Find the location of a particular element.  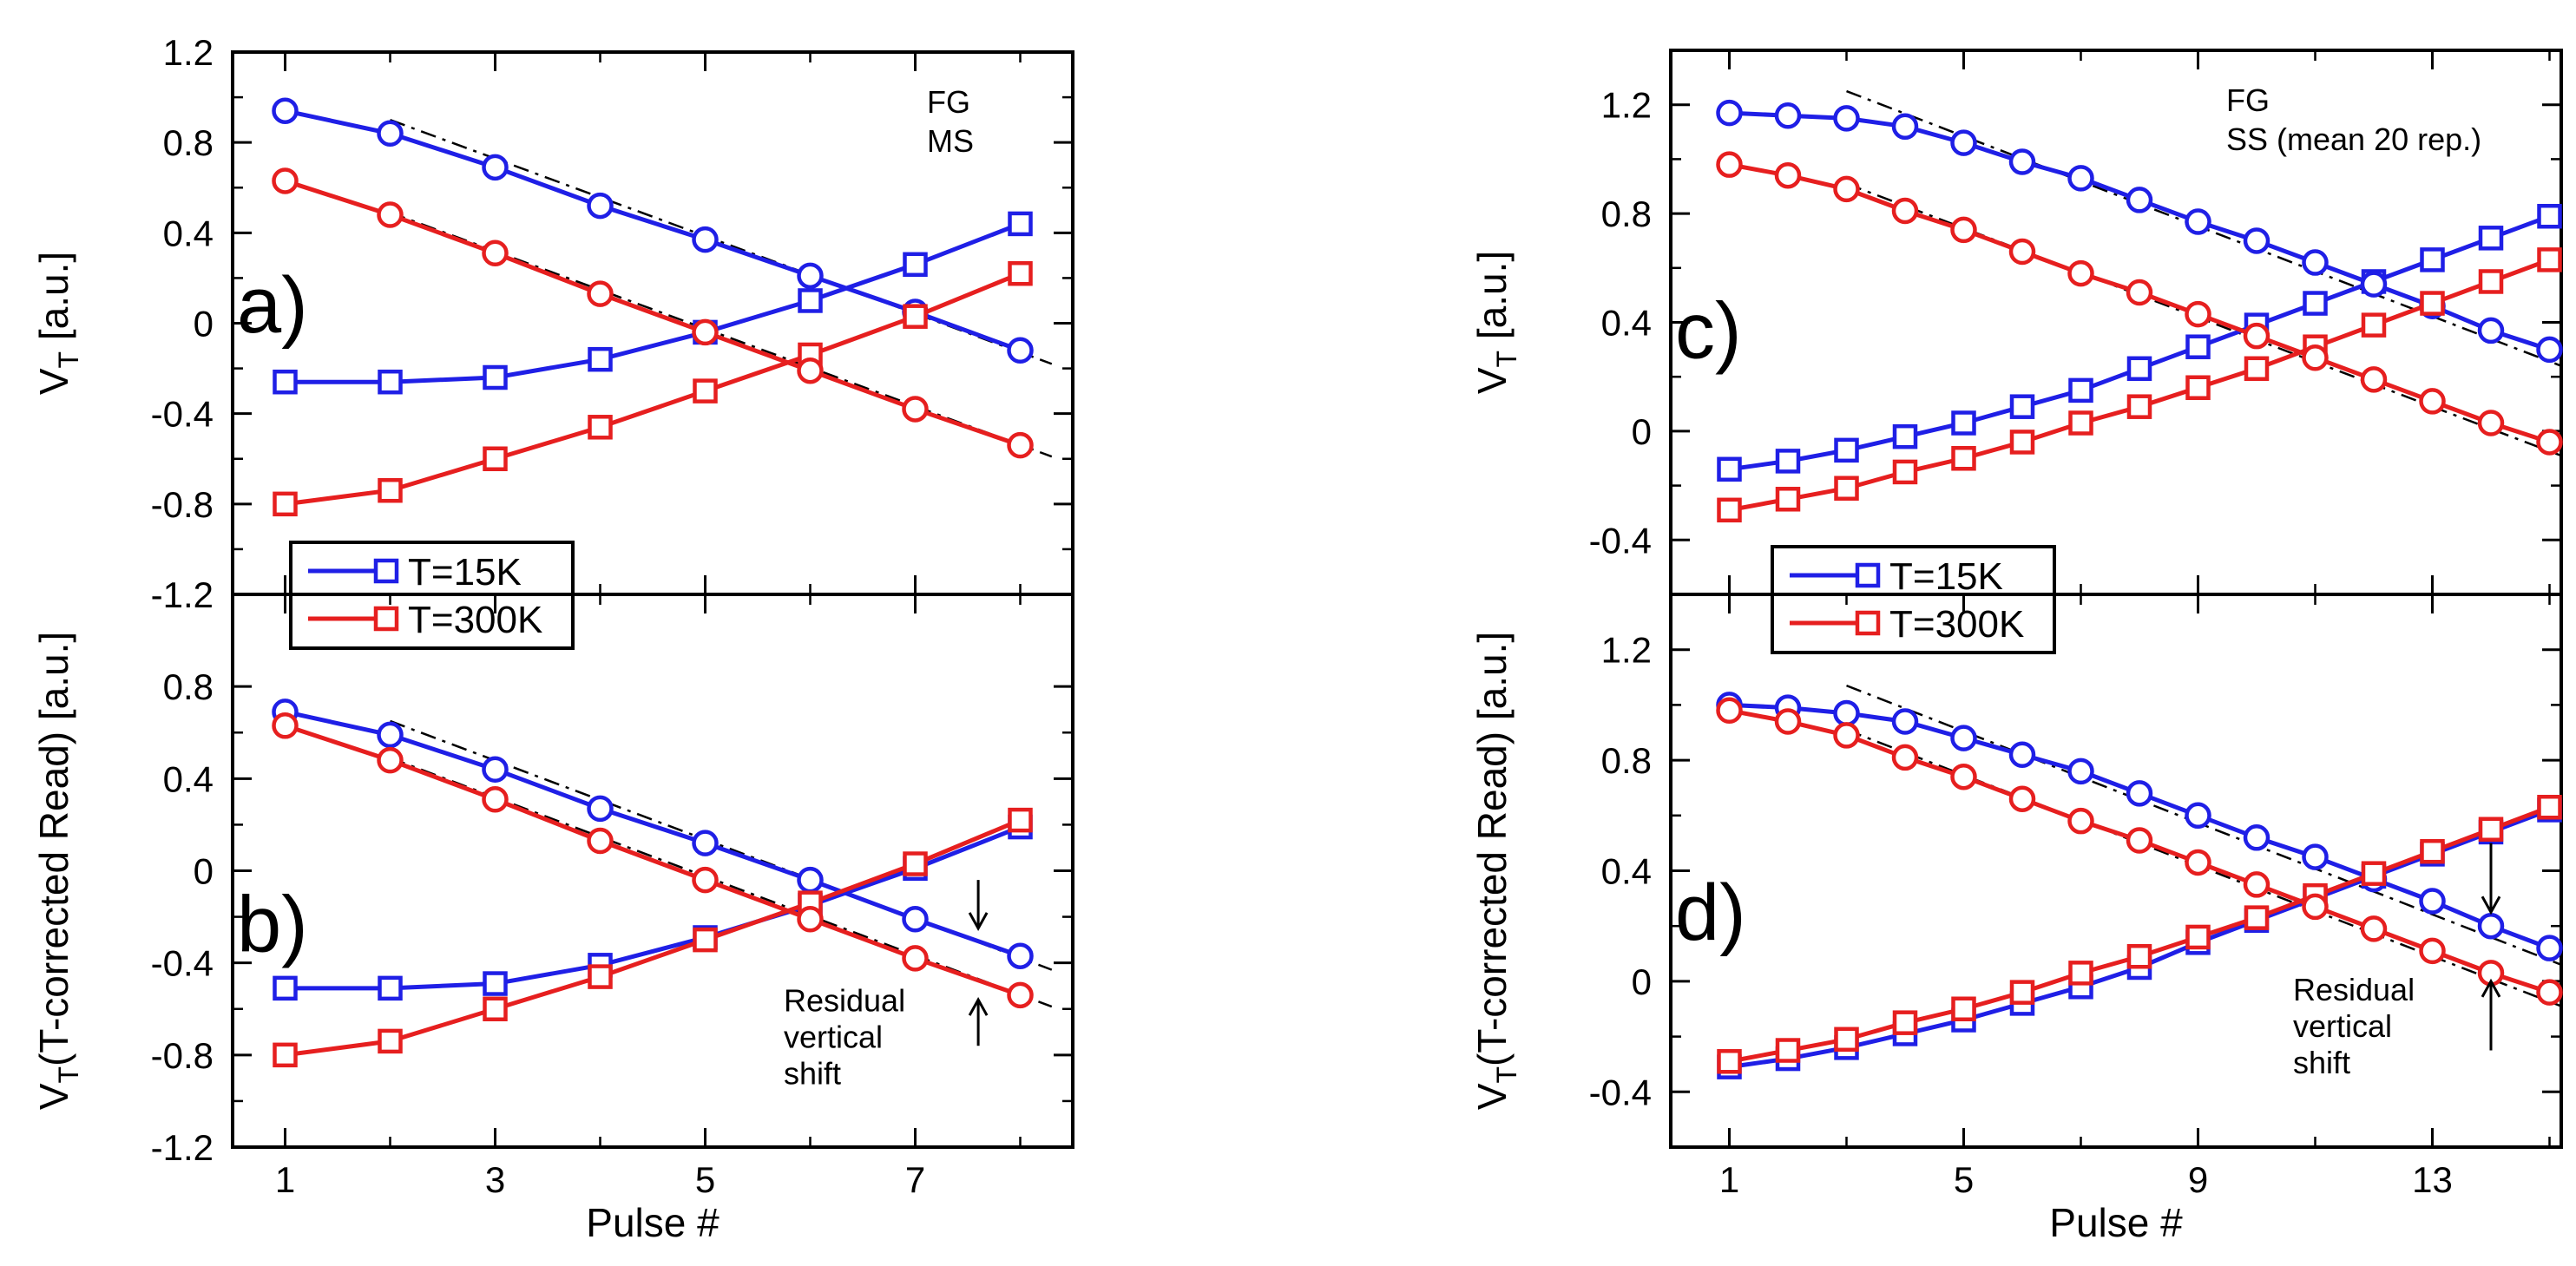

plot-frame is located at coordinates (653, 871).